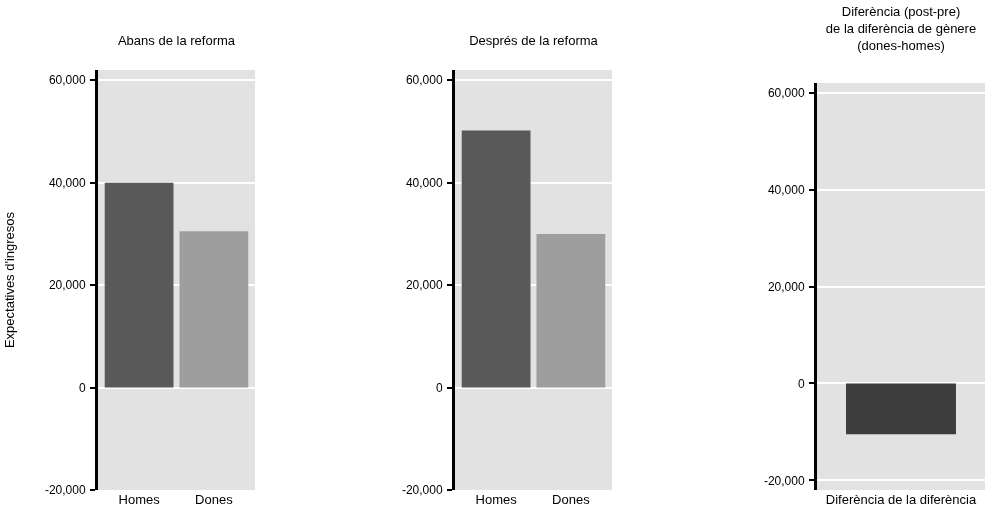 This screenshot has width=1008, height=518. What do you see at coordinates (9, 280) in the screenshot?
I see `y-axis-title: Expectatives d'ingresos` at bounding box center [9, 280].